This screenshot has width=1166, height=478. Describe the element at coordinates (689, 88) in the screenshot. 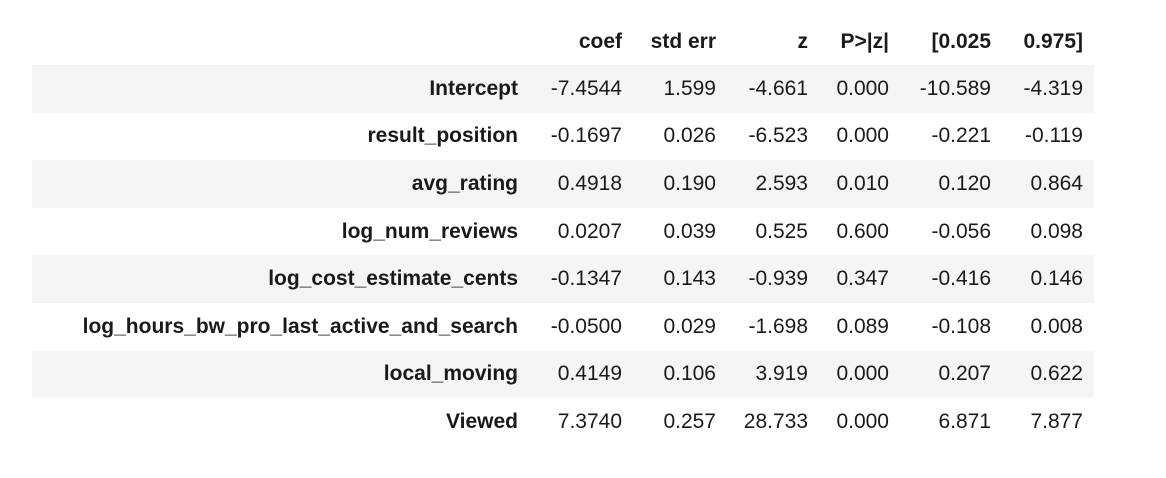

I see `cell-std-err: 1.599` at that location.